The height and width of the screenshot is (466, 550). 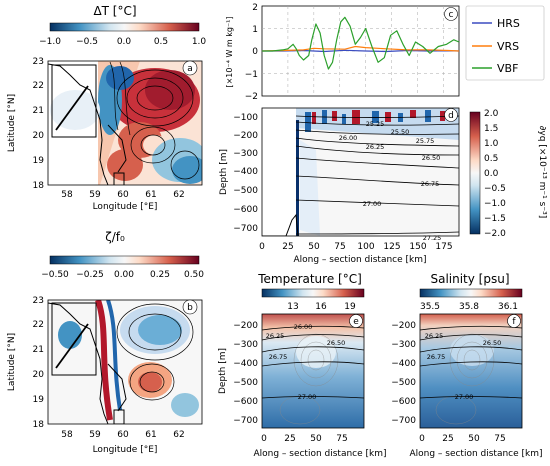 What do you see at coordinates (432, 238) in the screenshot?
I see `contour-label-d: 27.25` at bounding box center [432, 238].